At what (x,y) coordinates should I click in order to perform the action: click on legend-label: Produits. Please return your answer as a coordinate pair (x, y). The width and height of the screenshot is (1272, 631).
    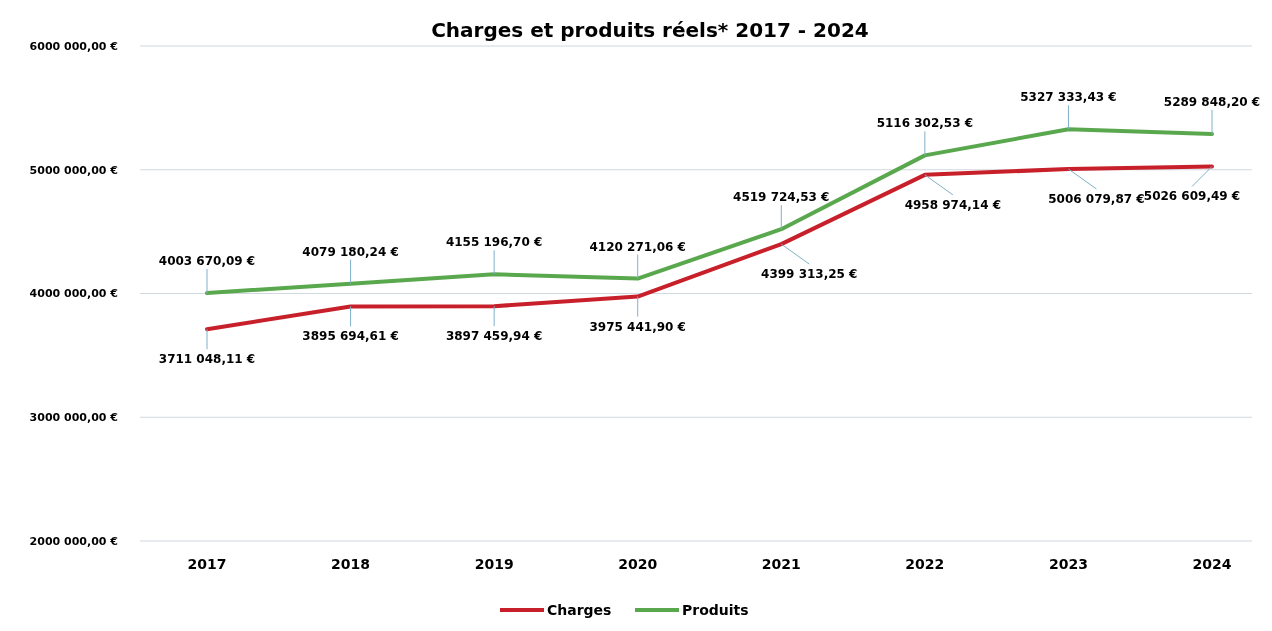
    Looking at the image, I should click on (715, 610).